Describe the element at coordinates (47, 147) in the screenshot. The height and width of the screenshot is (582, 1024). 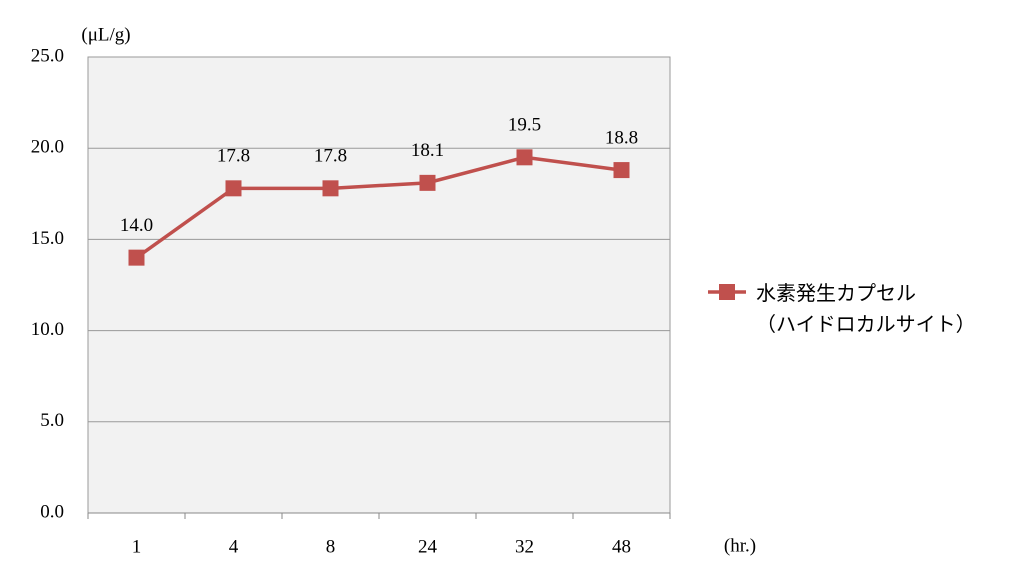
I see `y-tick-label: 20.0` at that location.